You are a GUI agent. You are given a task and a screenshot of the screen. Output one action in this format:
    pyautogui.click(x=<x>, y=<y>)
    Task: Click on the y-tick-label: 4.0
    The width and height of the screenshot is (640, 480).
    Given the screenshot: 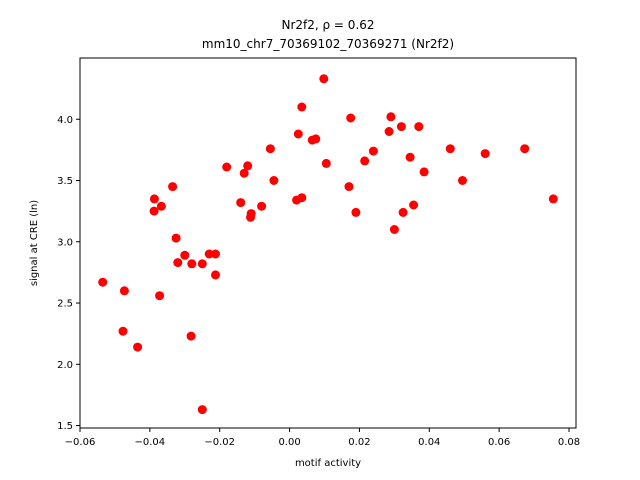 What is the action you would take?
    pyautogui.click(x=65, y=120)
    